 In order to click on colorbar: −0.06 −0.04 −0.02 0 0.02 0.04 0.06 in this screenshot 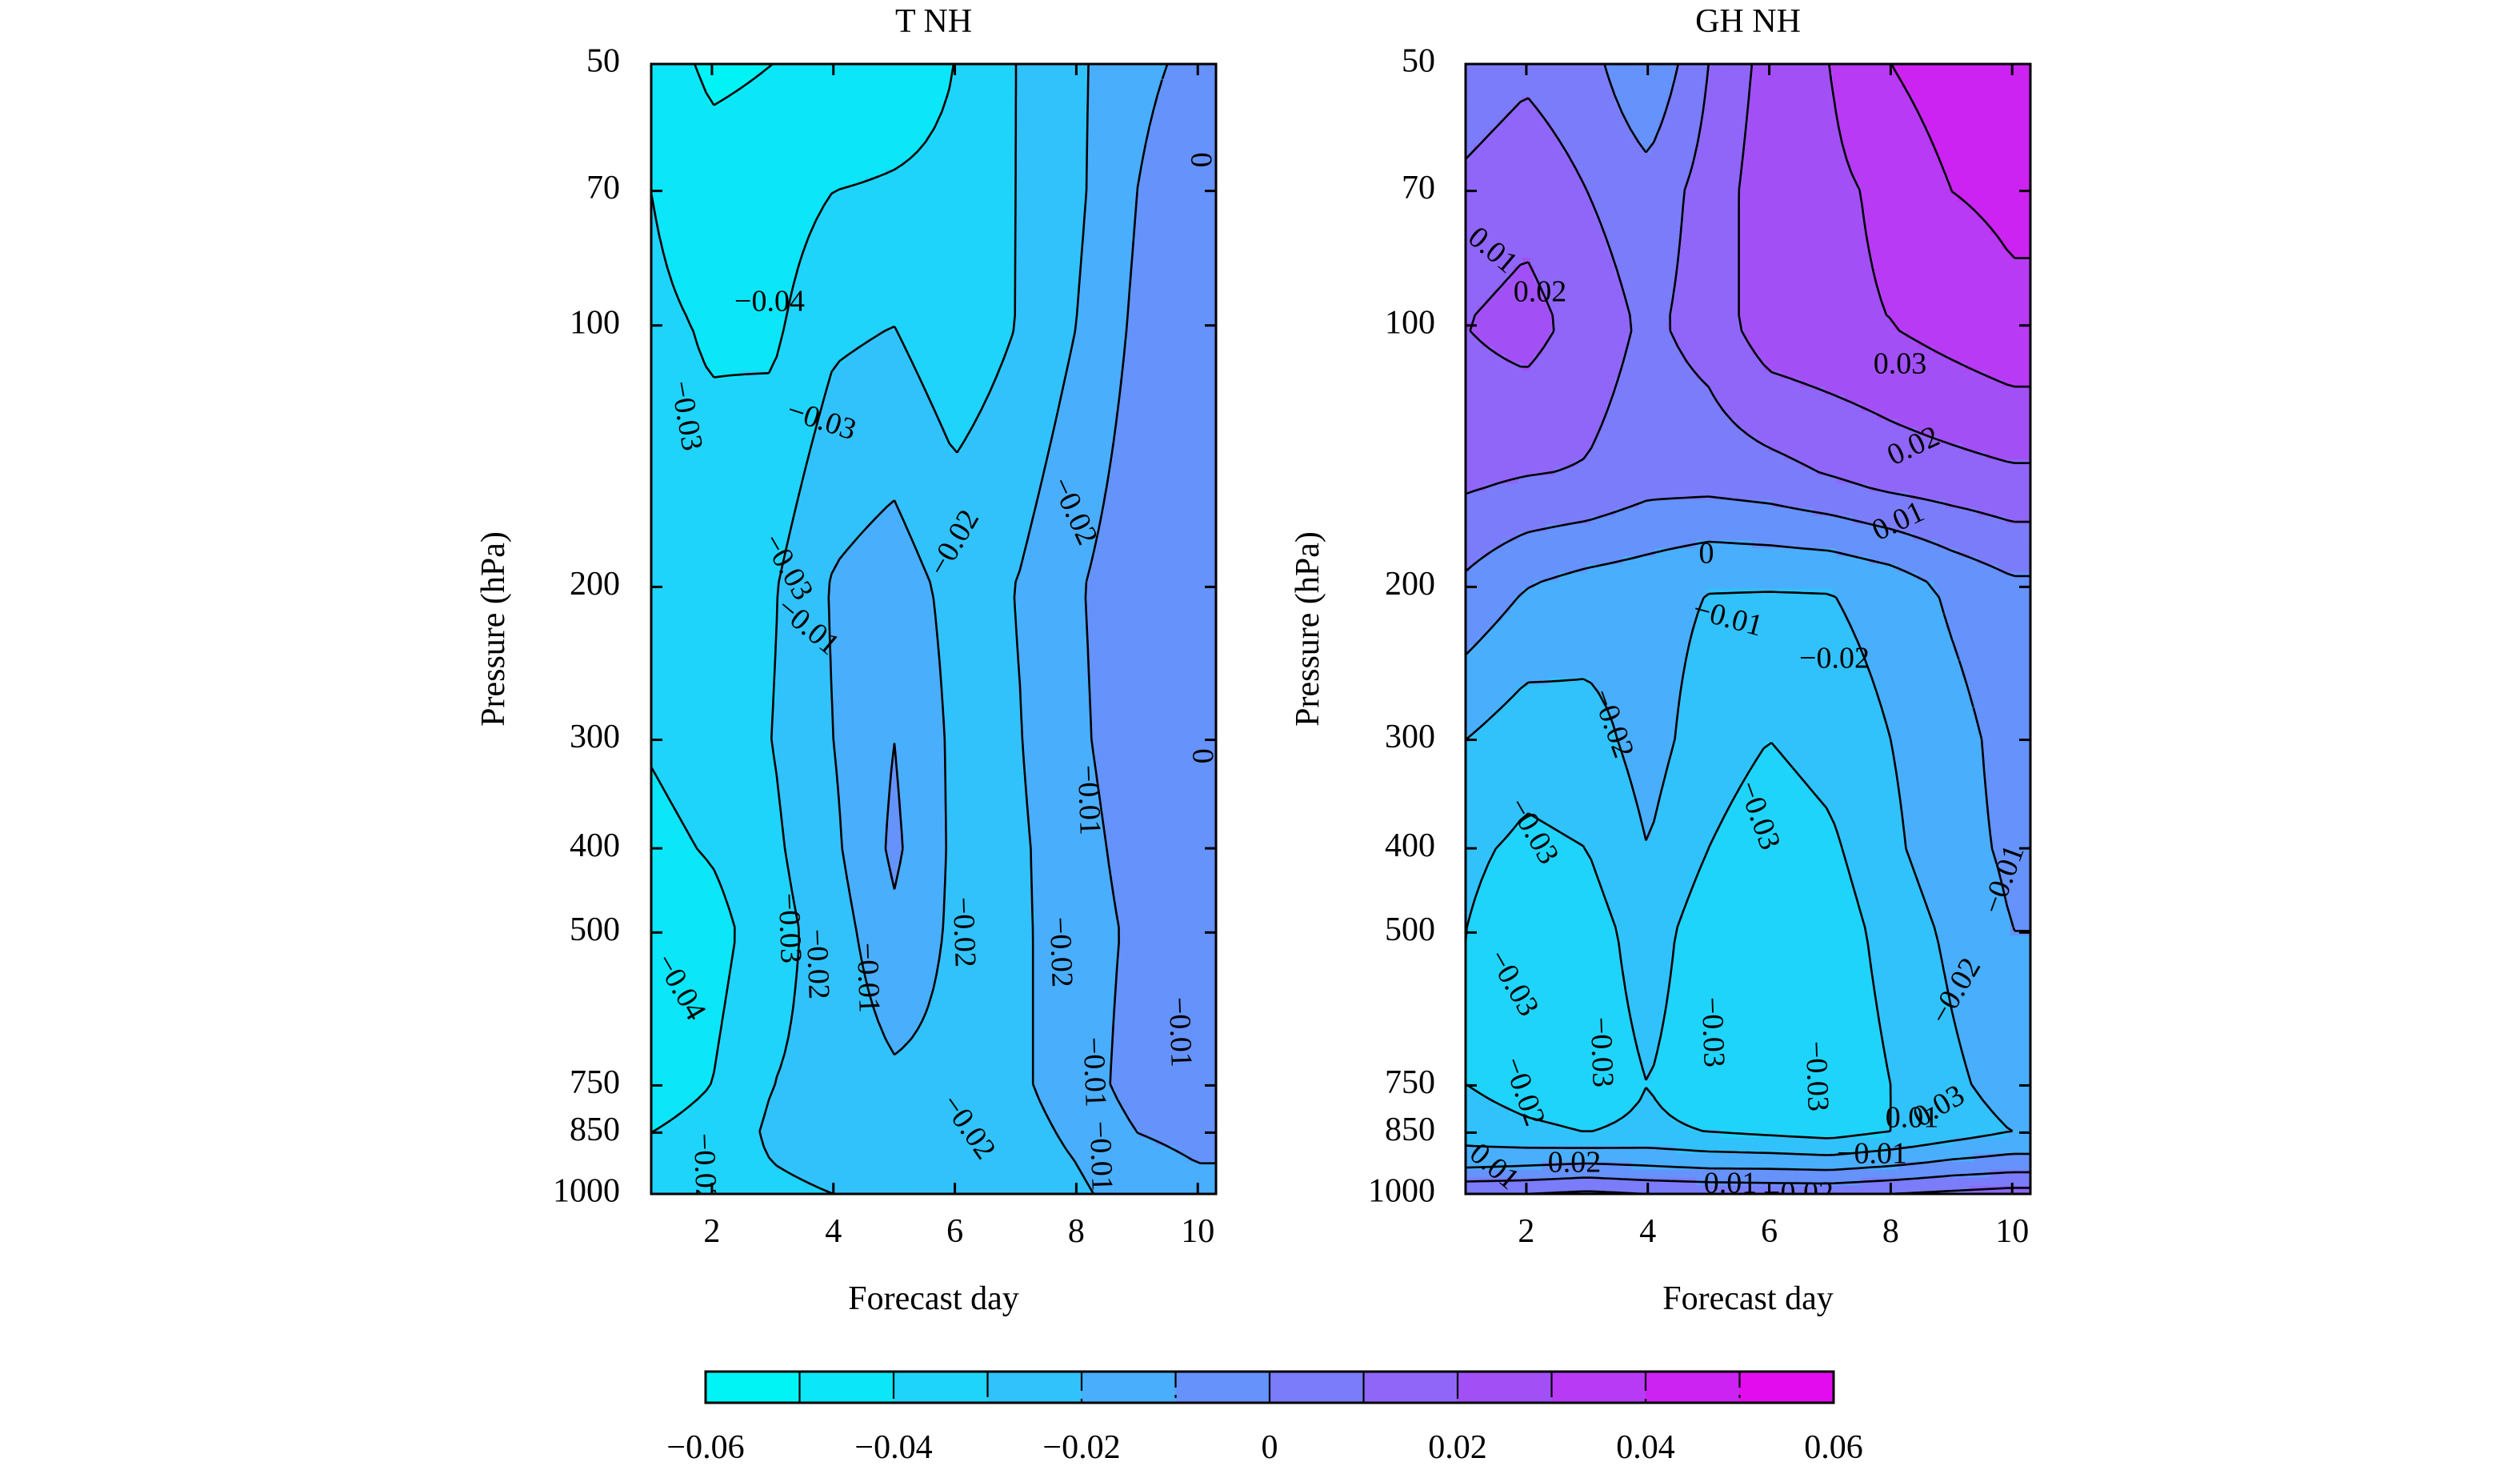, I will do `click(1264, 1418)`.